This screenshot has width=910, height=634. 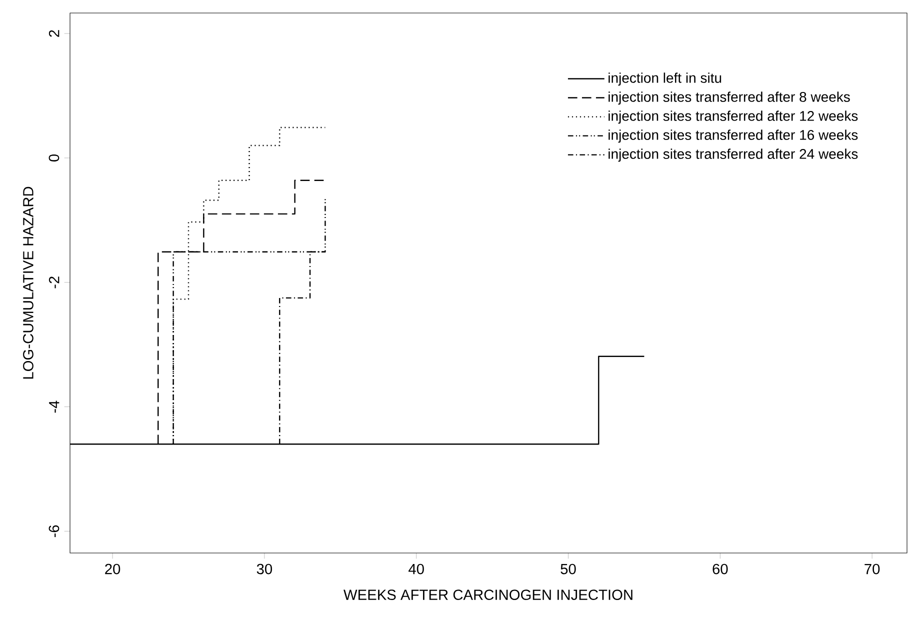 I want to click on y-tick-label: -2, so click(x=54, y=282).